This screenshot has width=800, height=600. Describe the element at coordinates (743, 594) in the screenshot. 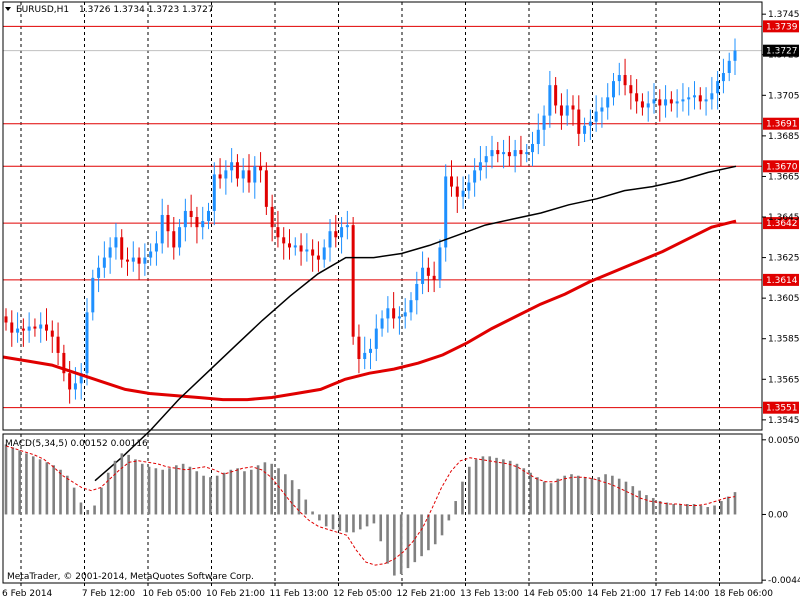

I see `x-tick-label: 18 Feb 06:00` at that location.